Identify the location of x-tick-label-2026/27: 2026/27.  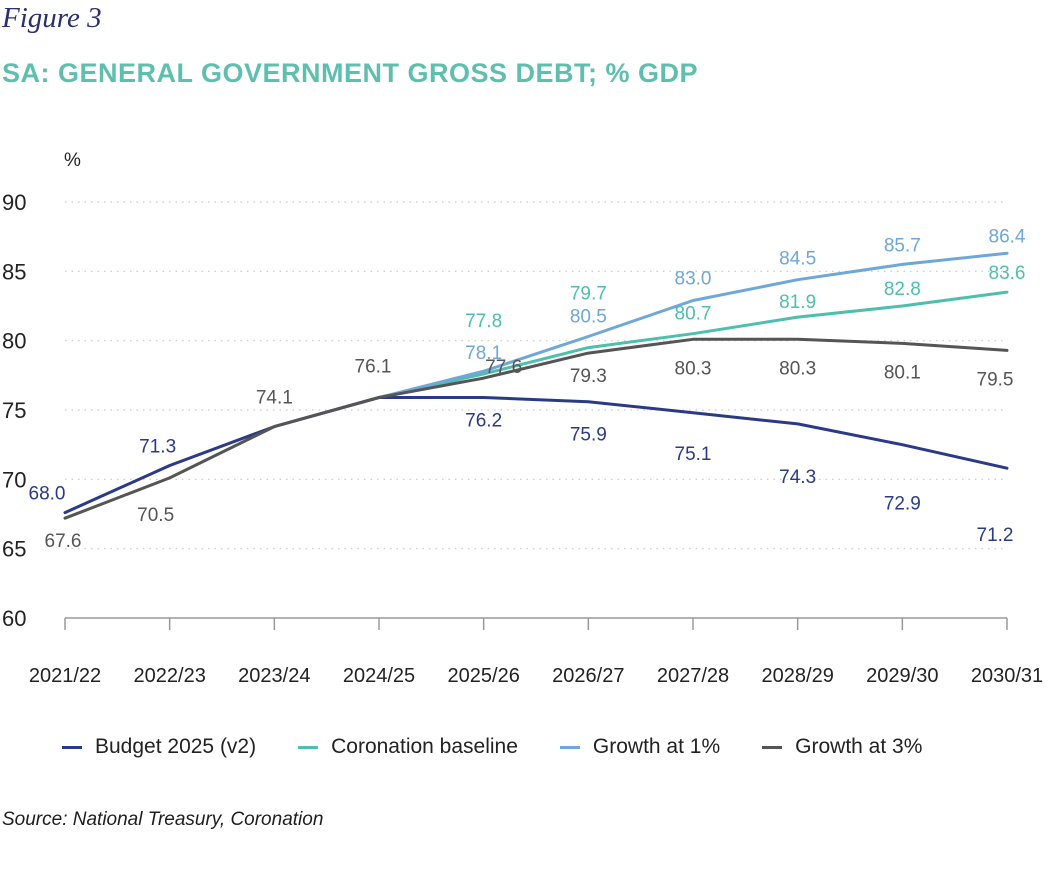
(588, 676).